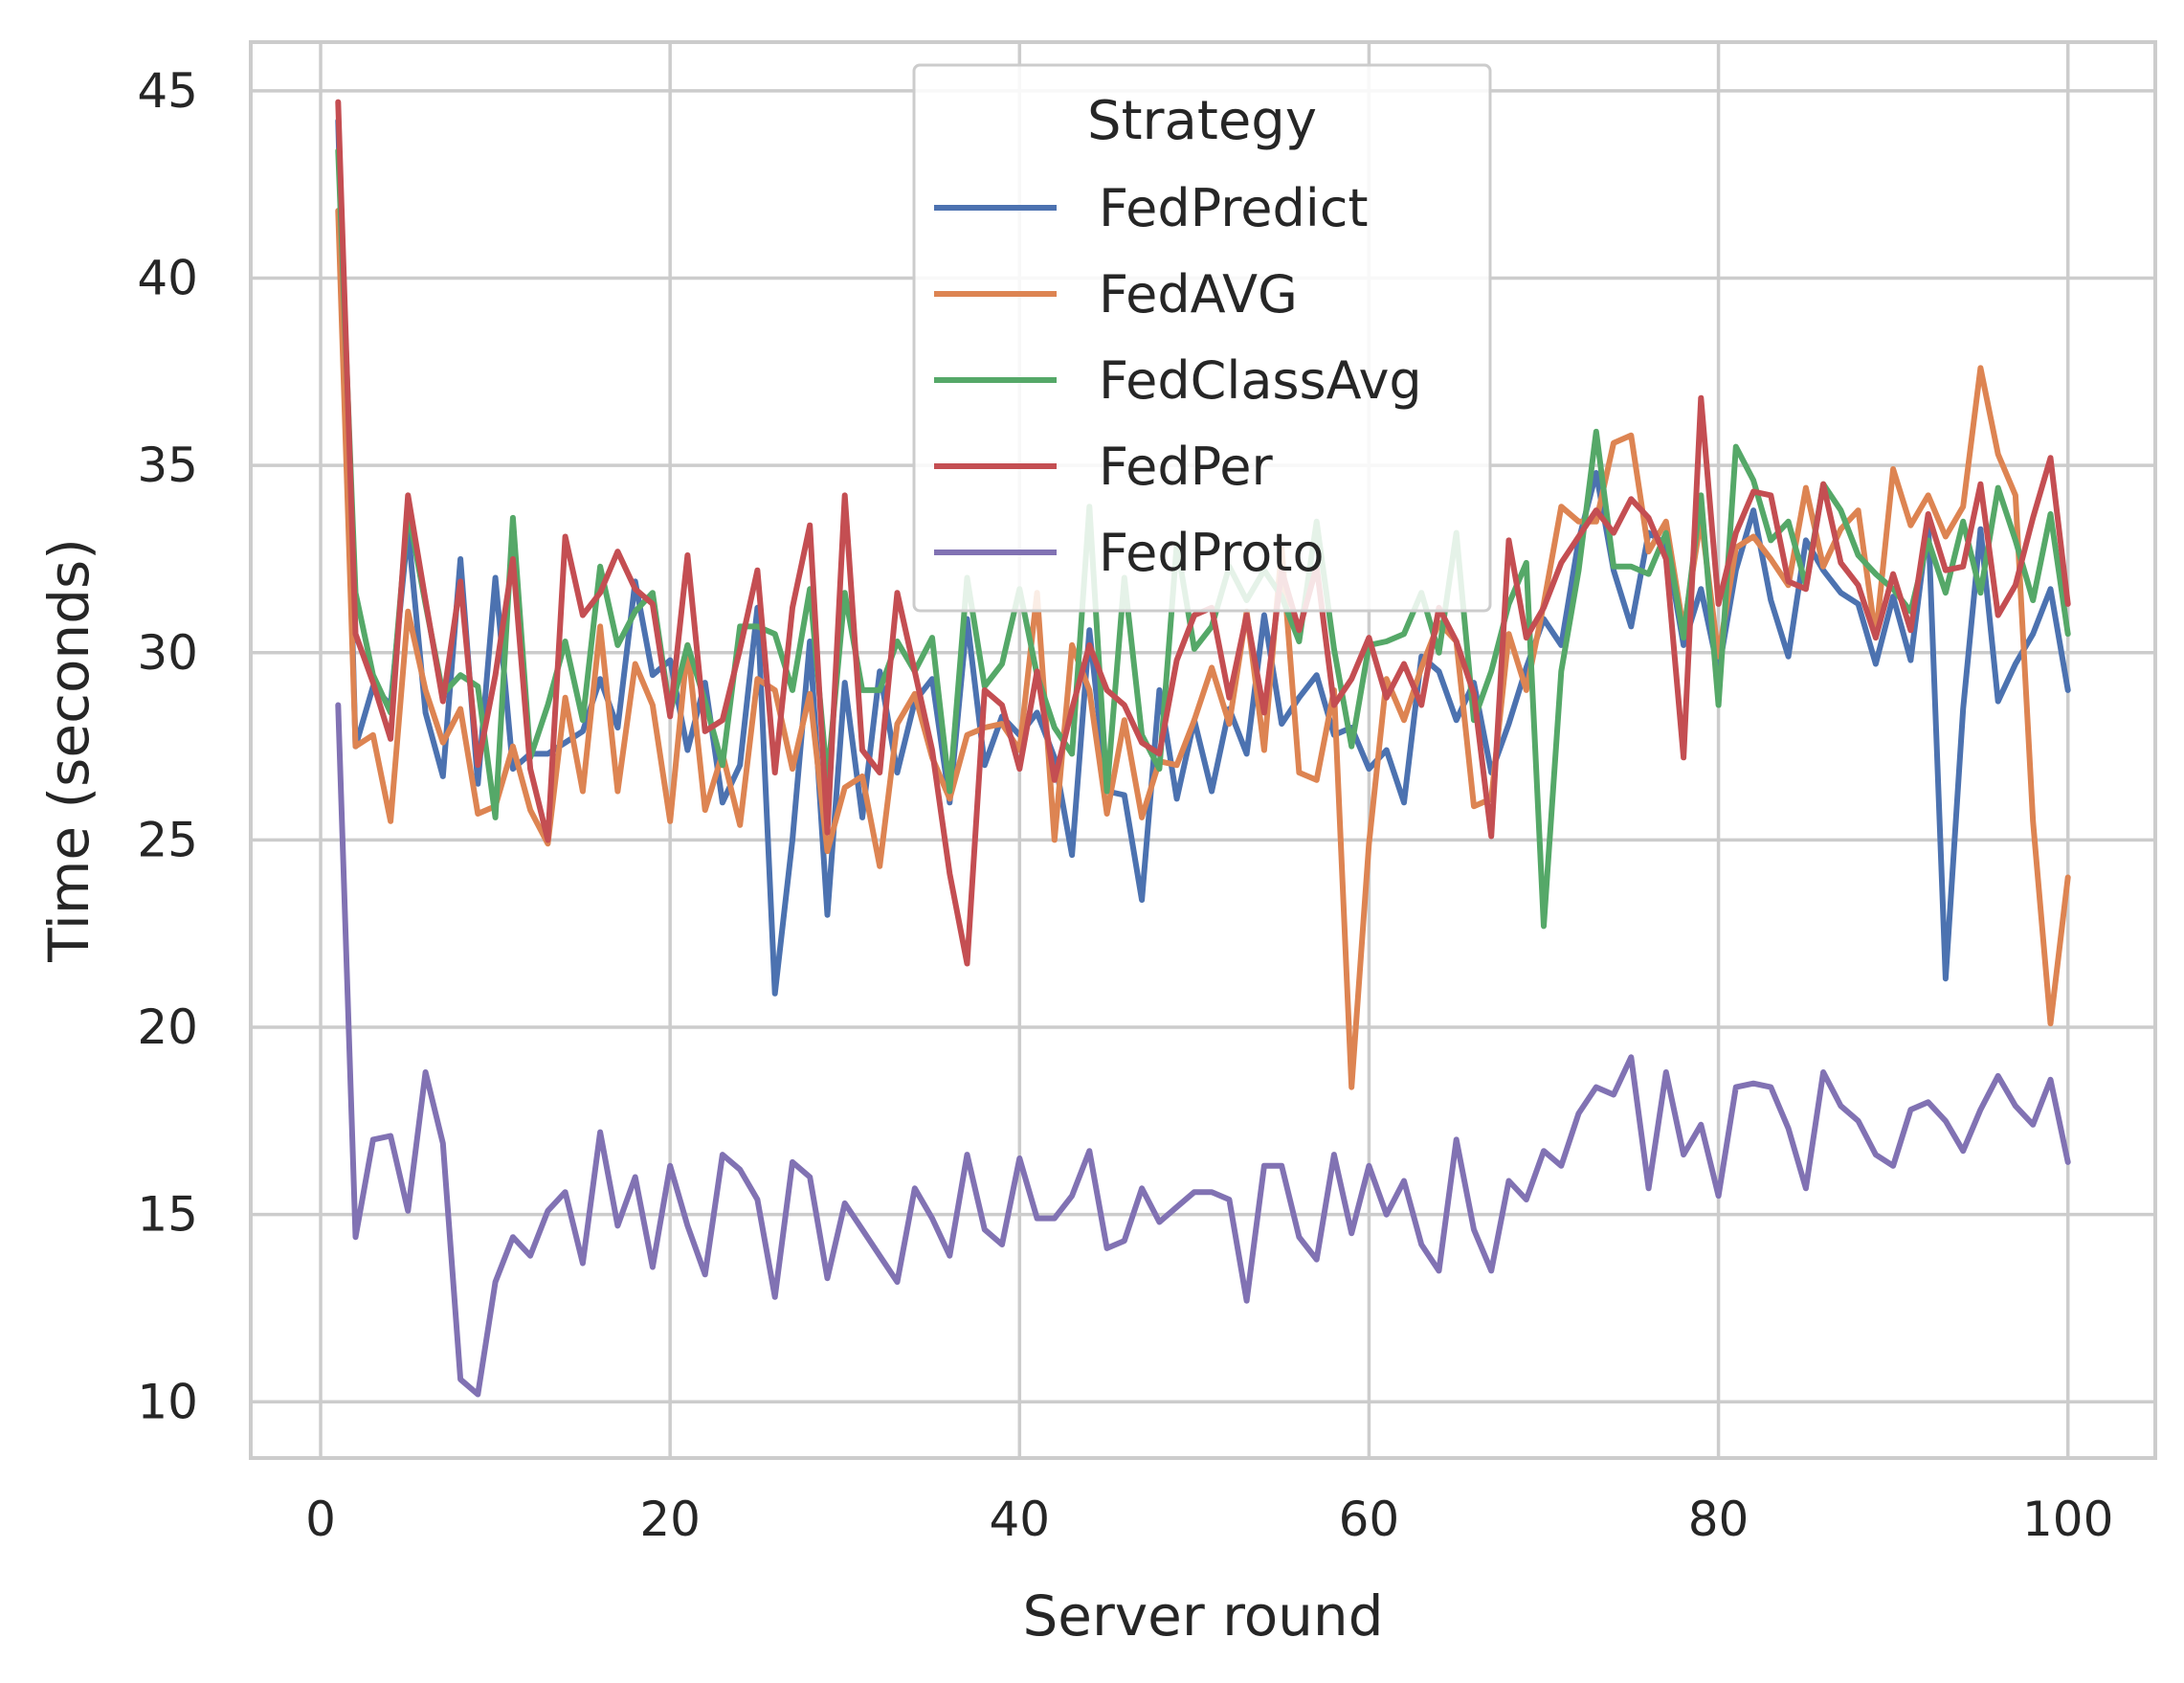  What do you see at coordinates (168, 1401) in the screenshot?
I see `y-tick-label: 10` at bounding box center [168, 1401].